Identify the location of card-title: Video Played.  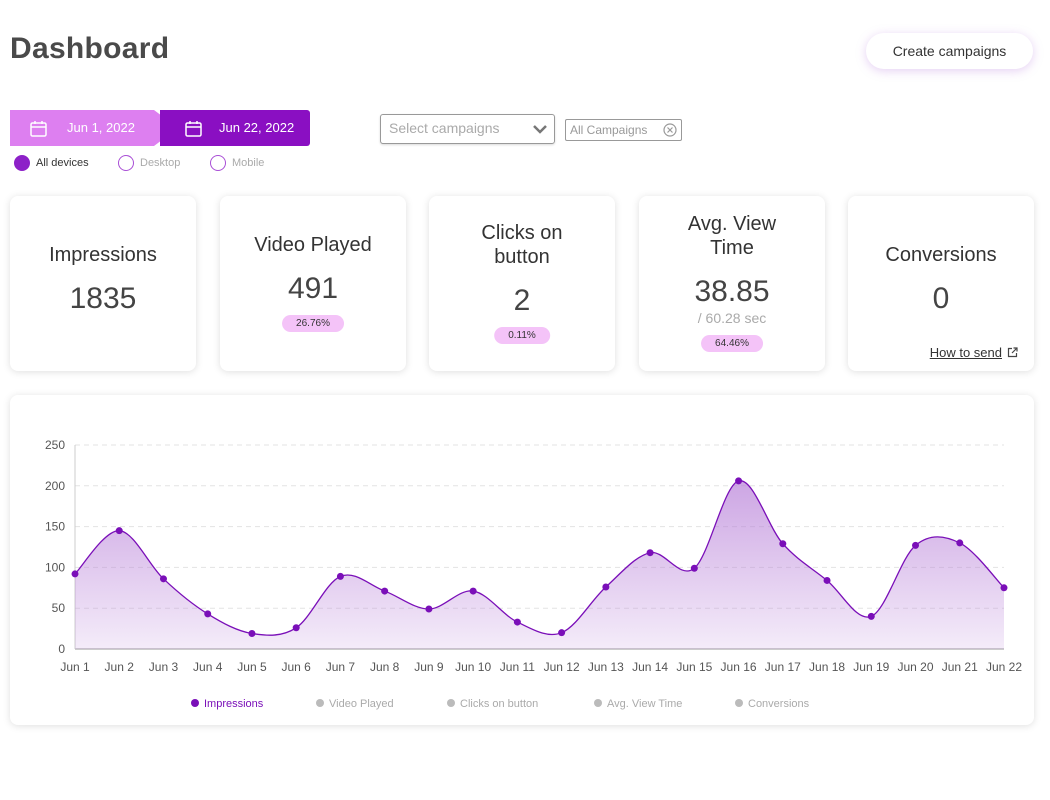
(313, 245).